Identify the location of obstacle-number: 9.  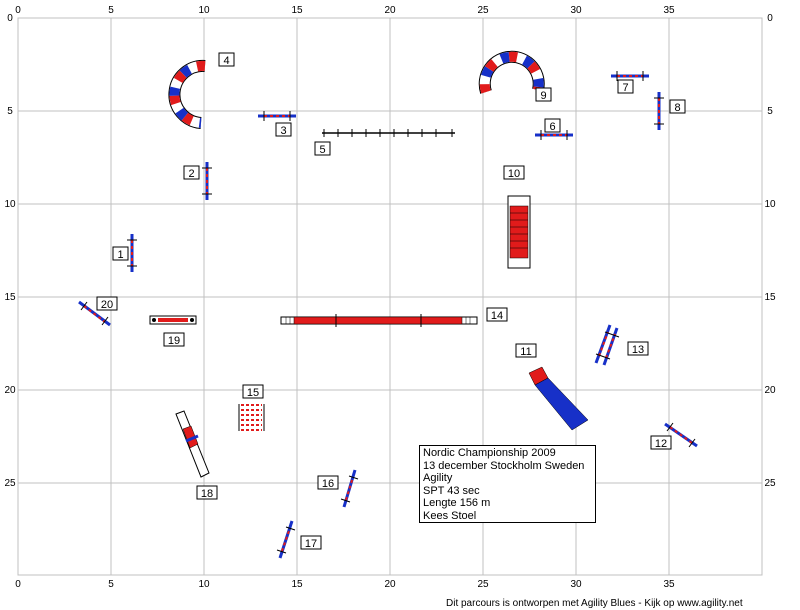
(543, 96).